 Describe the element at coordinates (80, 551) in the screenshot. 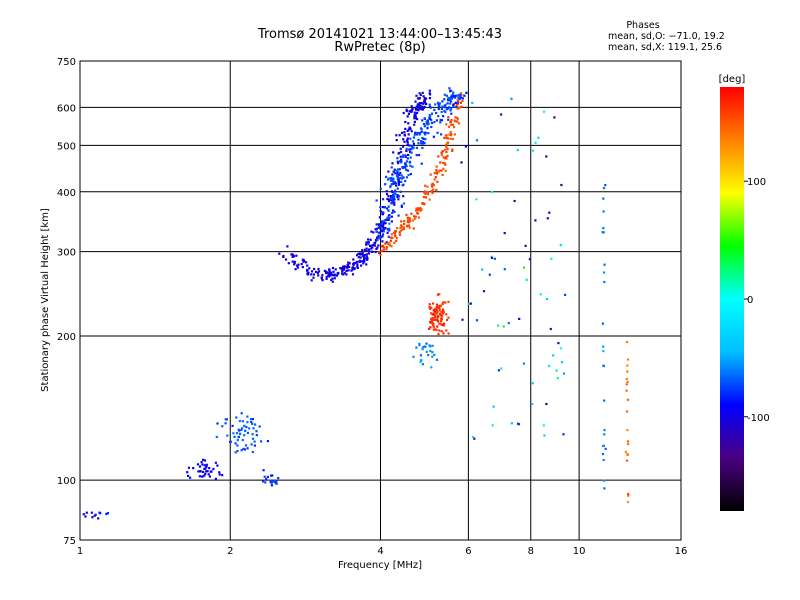

I see `x-tick-label: 1` at that location.